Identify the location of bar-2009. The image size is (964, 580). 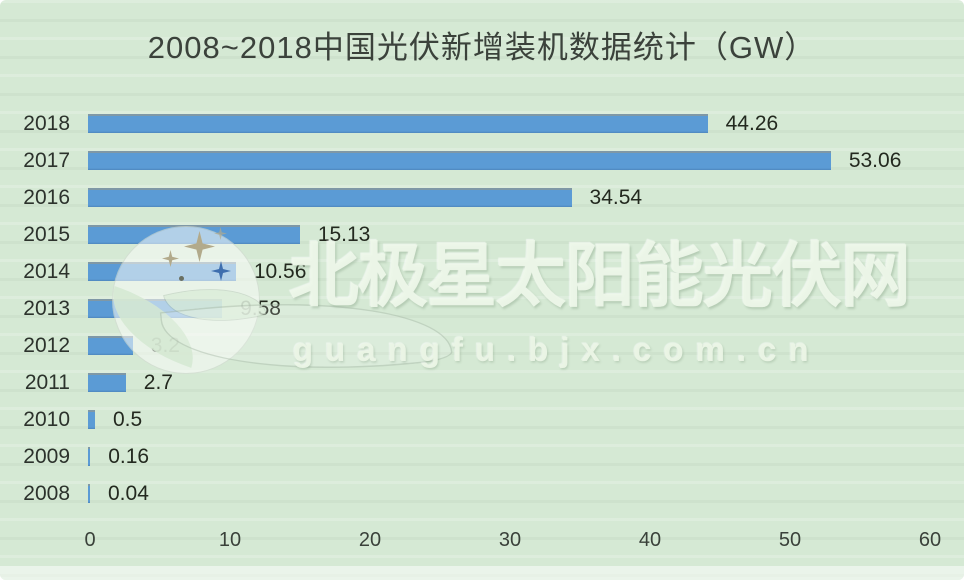
(89, 456).